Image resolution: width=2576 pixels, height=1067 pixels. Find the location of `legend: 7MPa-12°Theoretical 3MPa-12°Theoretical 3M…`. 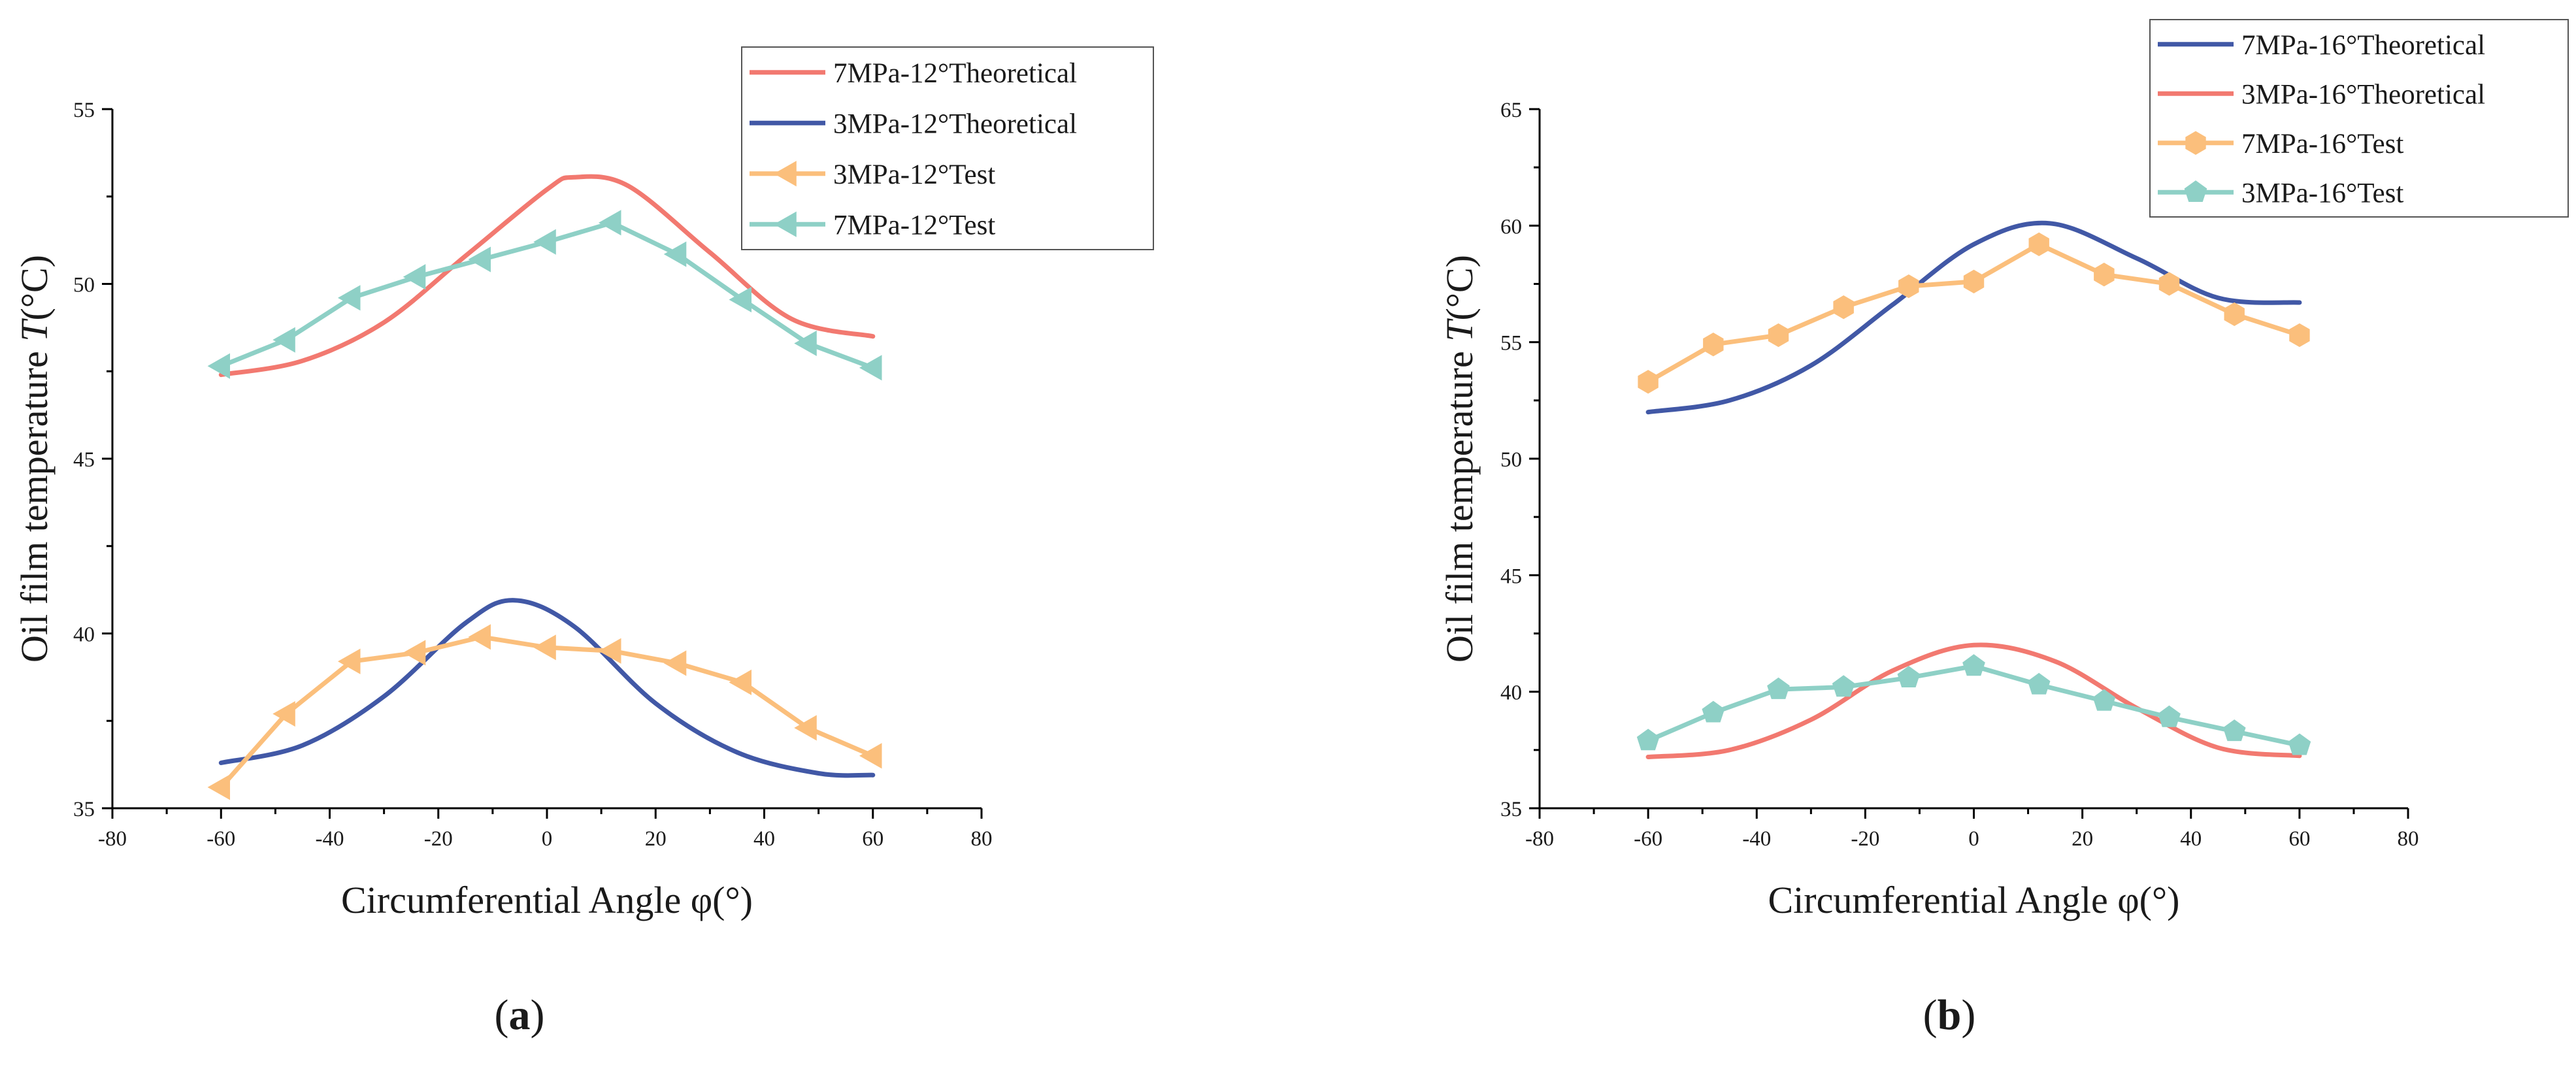

legend: 7MPa-12°Theoretical 3MPa-12°Theoretical 3M… is located at coordinates (947, 148).